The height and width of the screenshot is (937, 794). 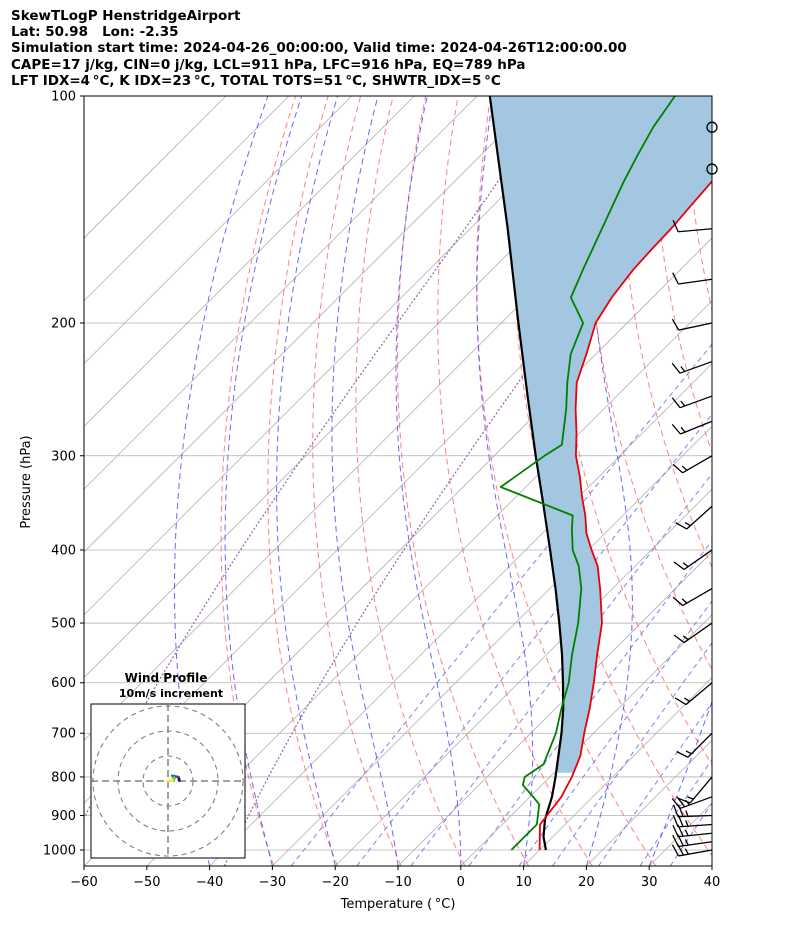 What do you see at coordinates (63, 624) in the screenshot?
I see `y-tick-label: 500` at bounding box center [63, 624].